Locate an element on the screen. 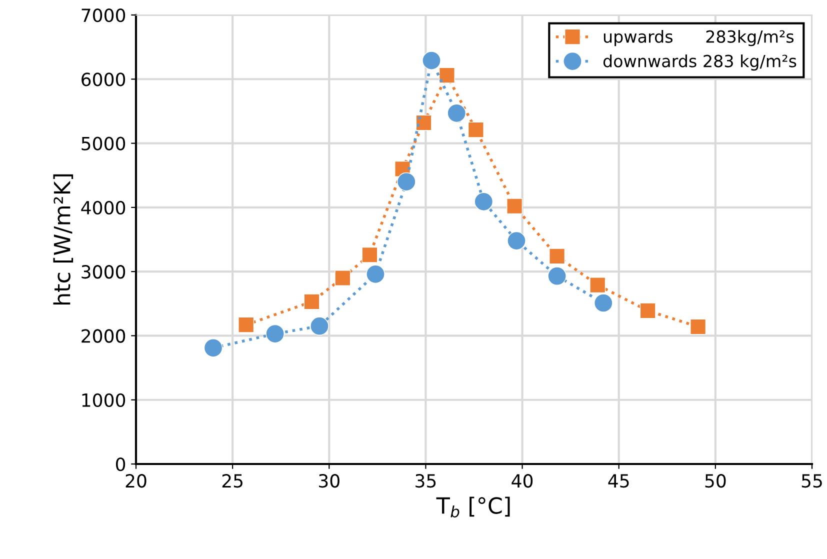 The height and width of the screenshot is (559, 827). x-tick-label: 30 is located at coordinates (329, 481).